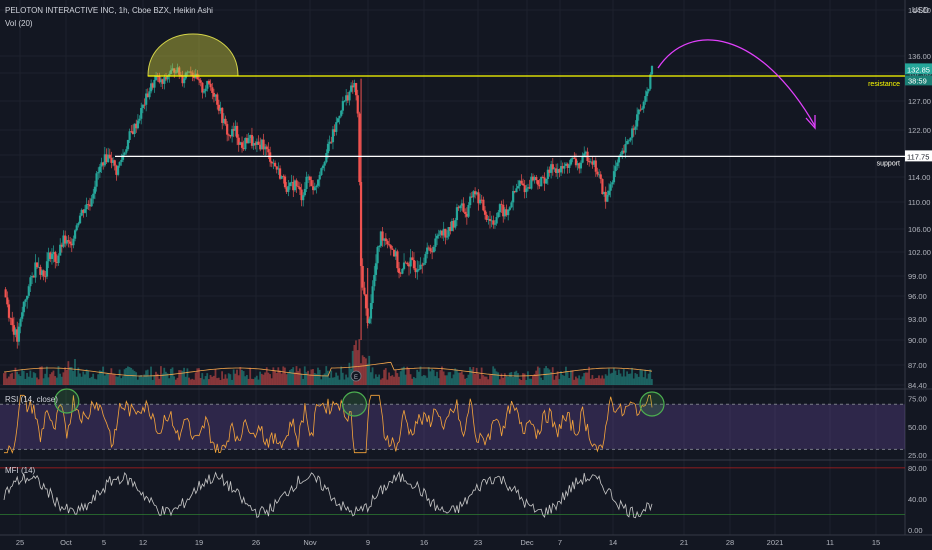 The image size is (932, 550). I want to click on price-tick-label: 144.00, so click(919, 10).